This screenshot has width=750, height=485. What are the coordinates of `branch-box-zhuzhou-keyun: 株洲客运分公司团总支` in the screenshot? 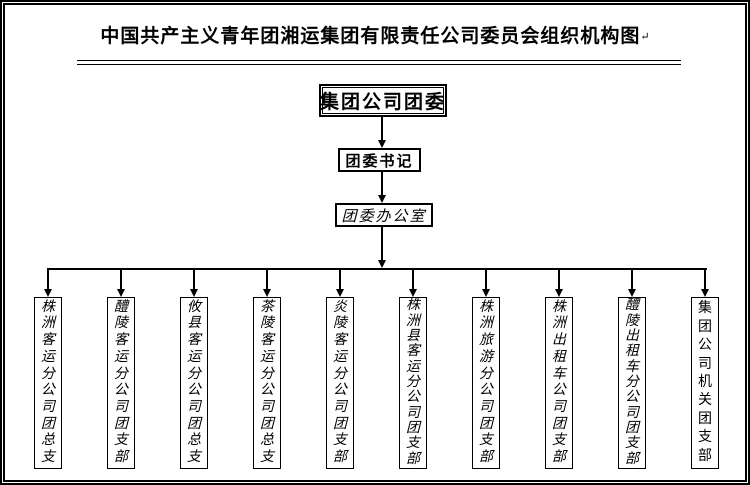 It's located at (48, 383).